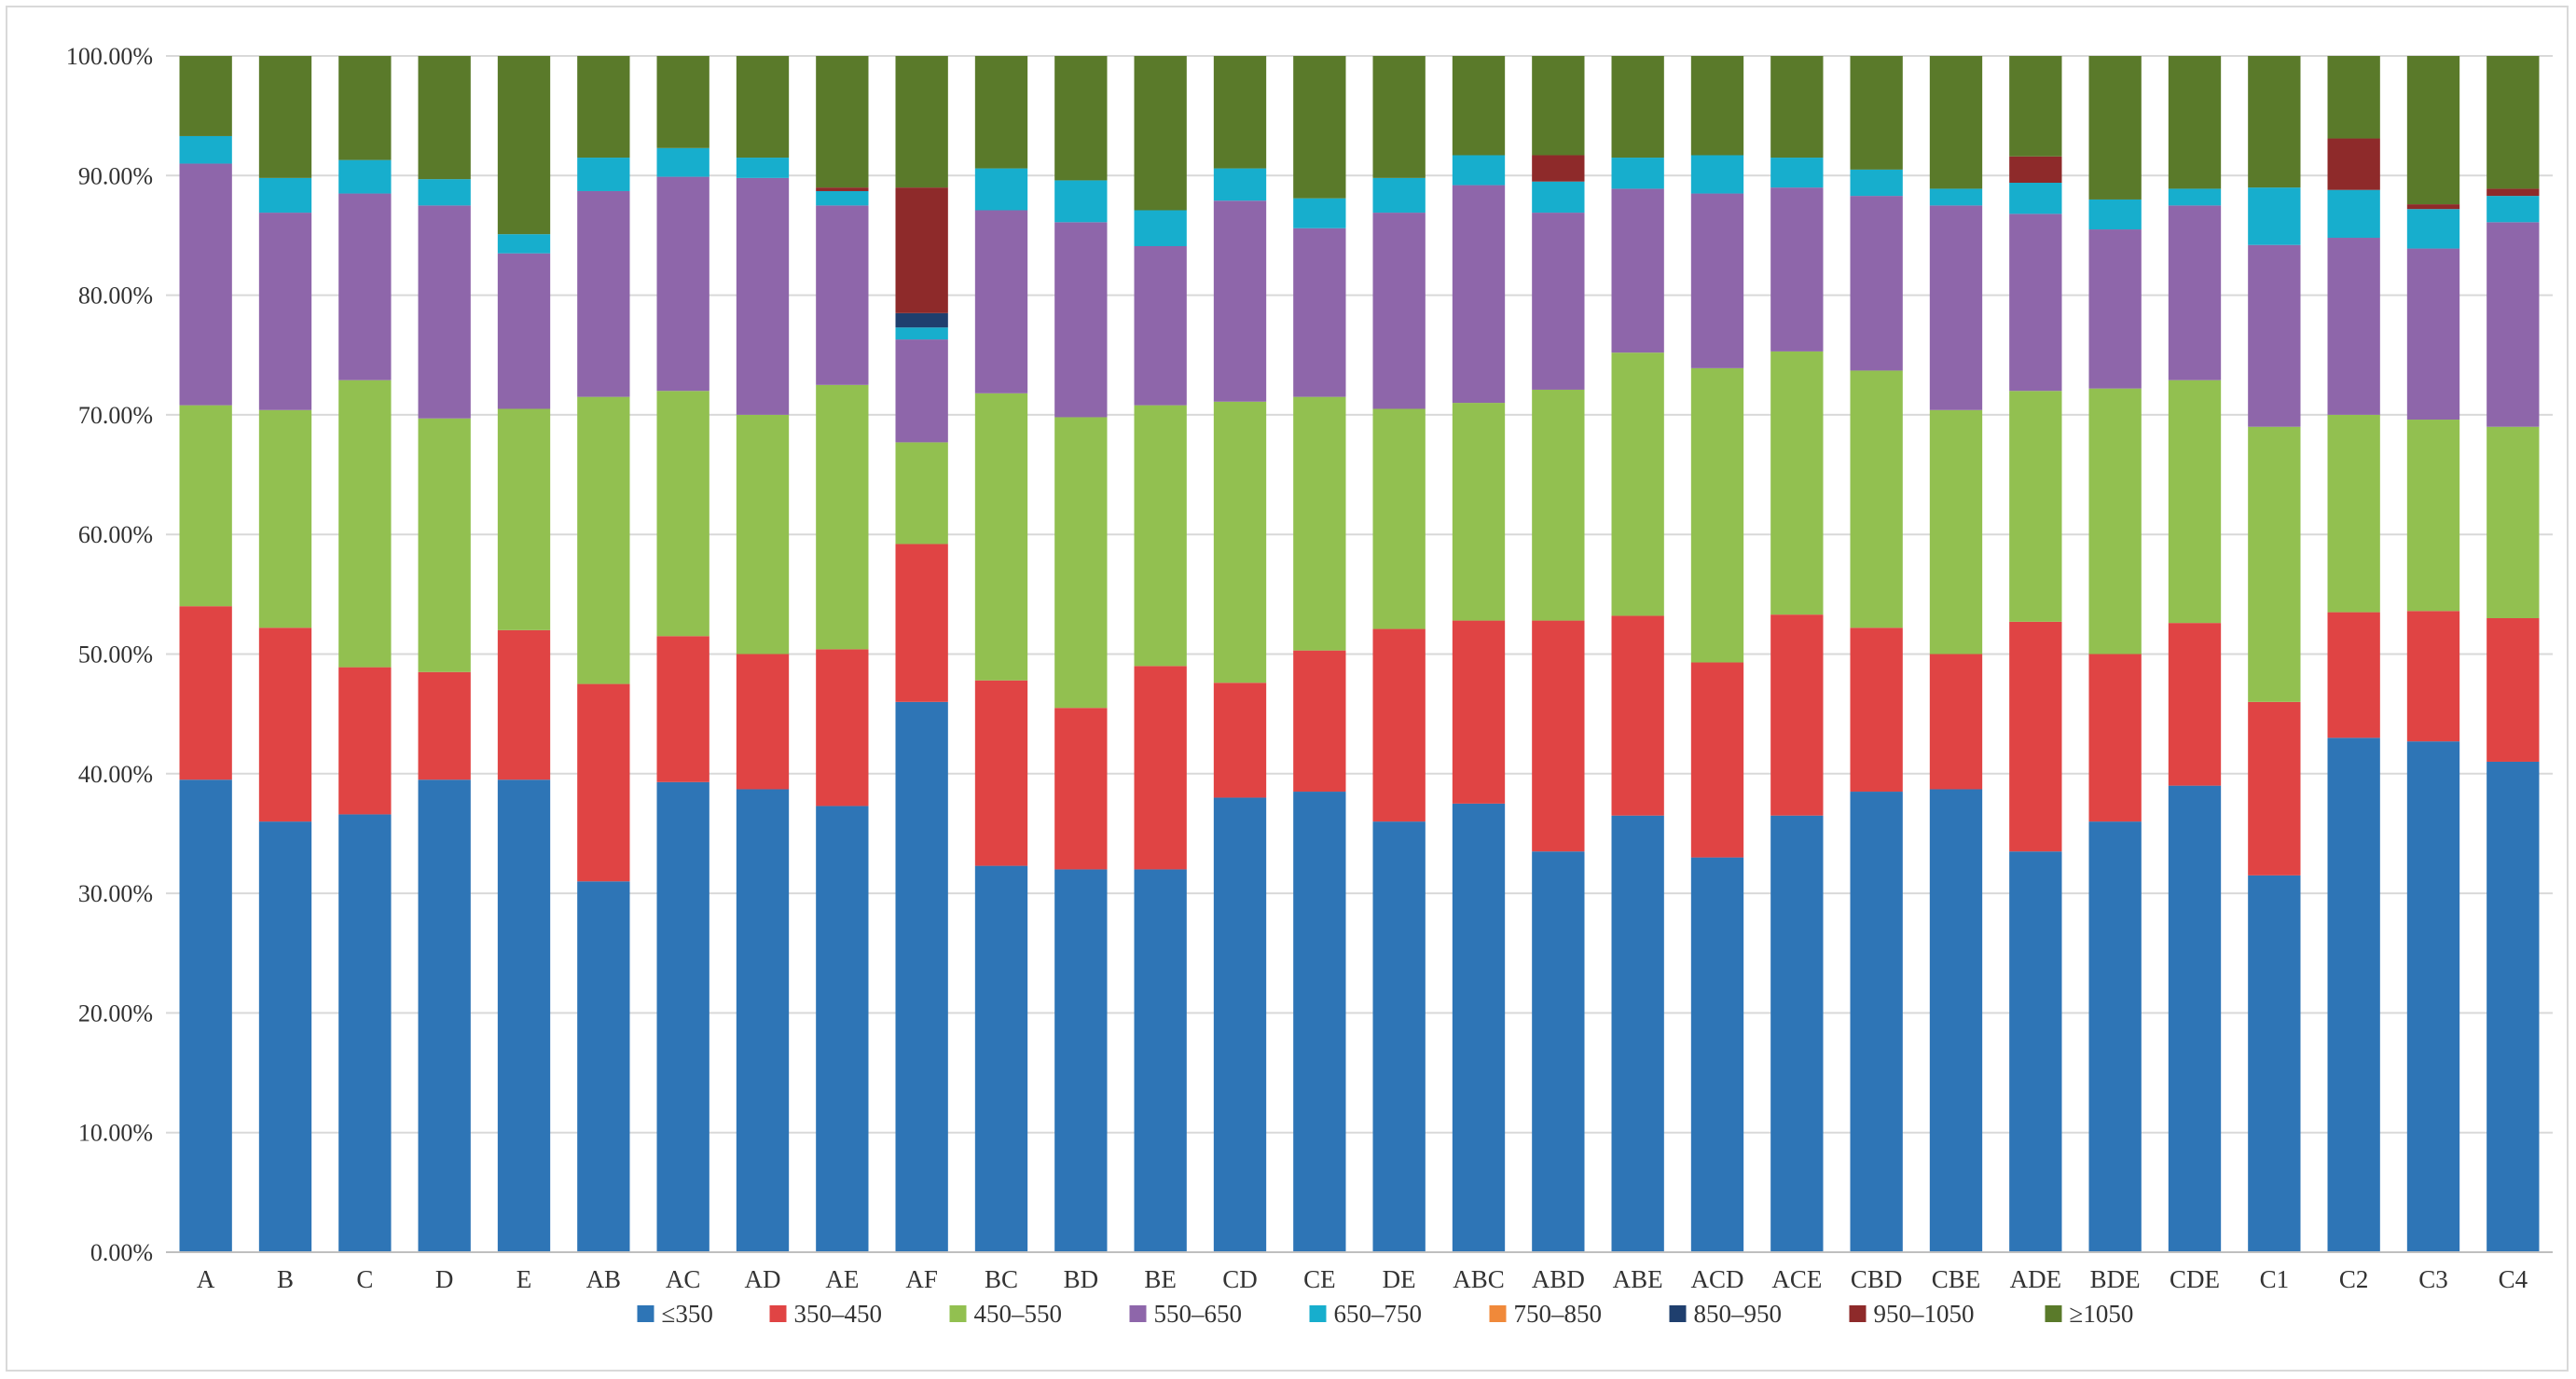 This screenshot has width=2576, height=1379. Describe the element at coordinates (2433, 1279) in the screenshot. I see `x-tick-label: C3` at that location.